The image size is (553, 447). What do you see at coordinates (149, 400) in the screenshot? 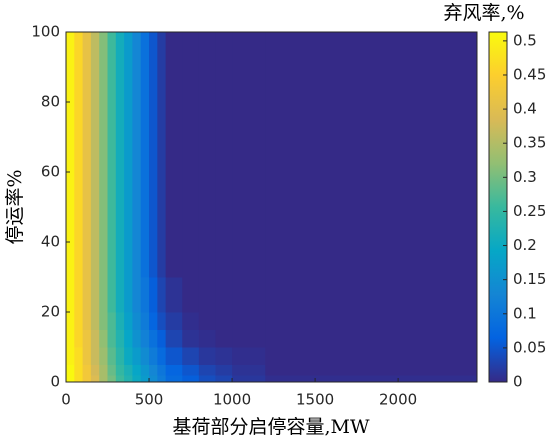
I see `x-tick-label: 500` at bounding box center [149, 400].